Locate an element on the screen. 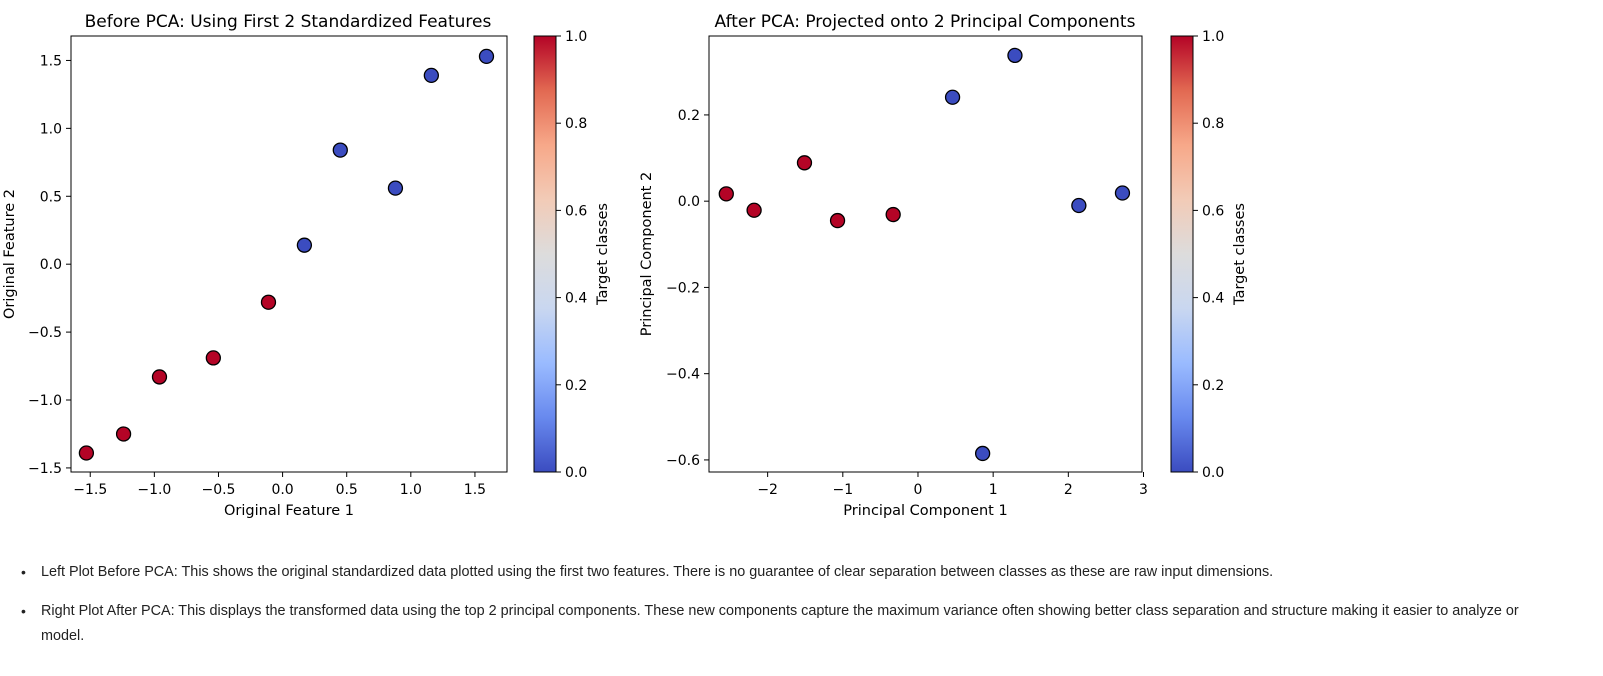  x-tick-label: 1 is located at coordinates (993, 490).